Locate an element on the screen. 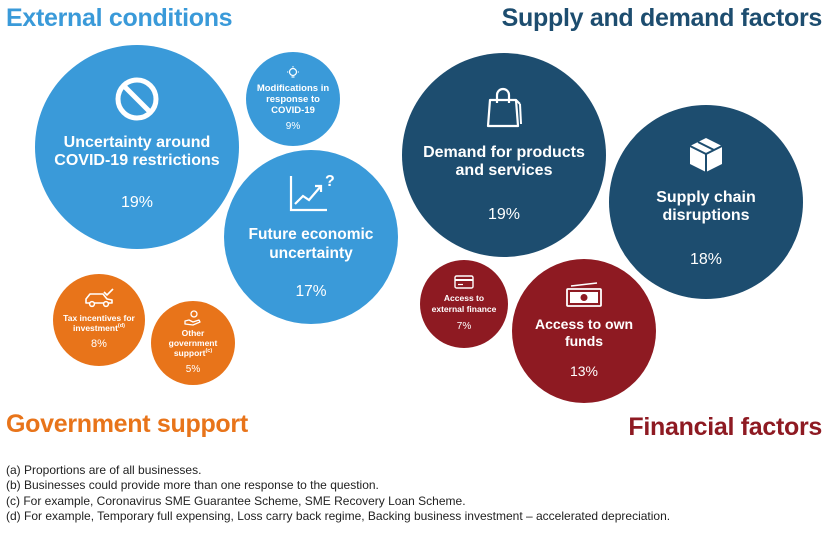 This screenshot has height=536, width=832. car-check-icon is located at coordinates (99, 298).